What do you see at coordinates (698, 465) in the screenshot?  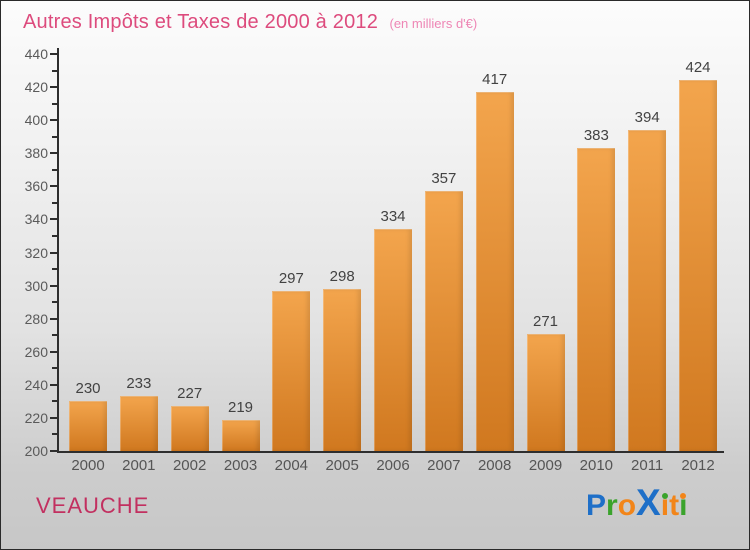 I see `x-tick-label: 2012` at bounding box center [698, 465].